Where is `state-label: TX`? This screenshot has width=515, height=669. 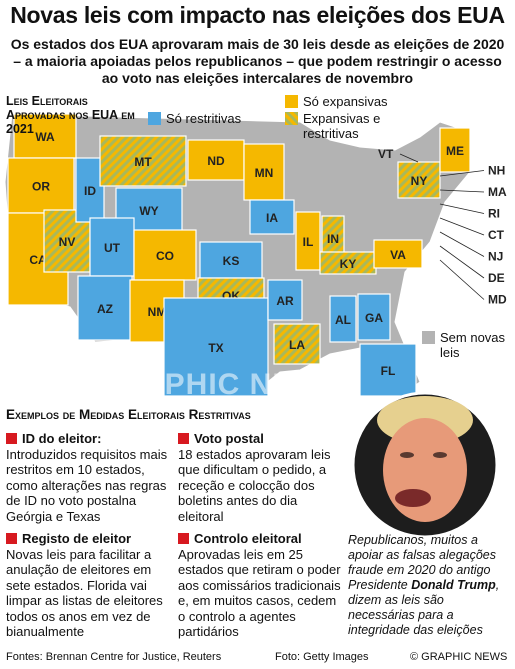
state-label: TX is located at coordinates (215, 348).